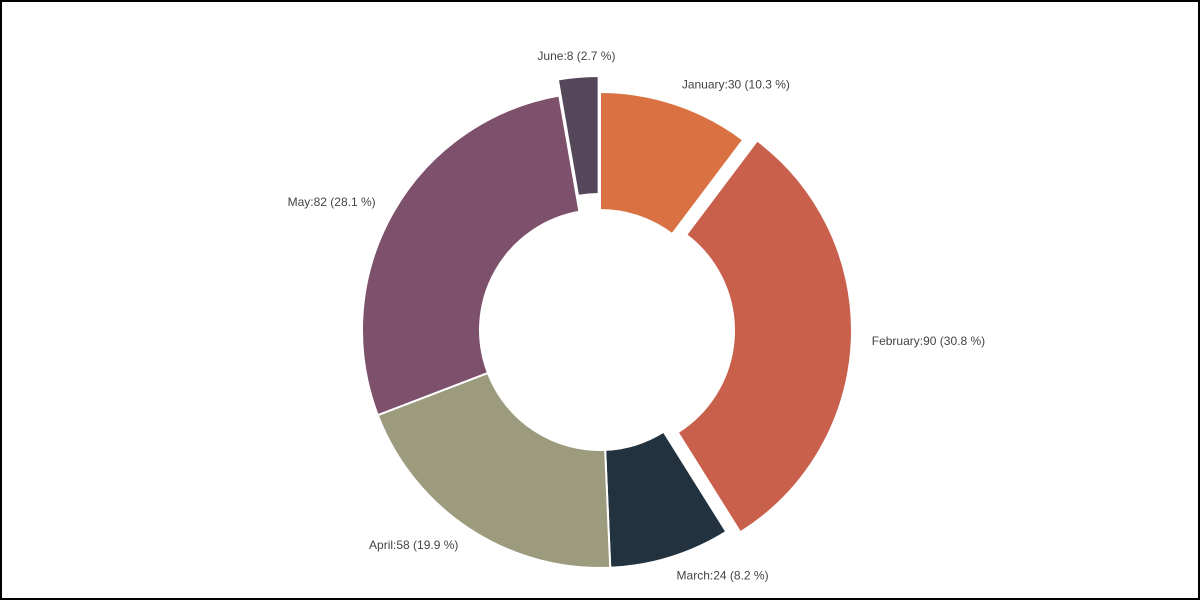  Describe the element at coordinates (576, 56) in the screenshot. I see `data-label: June:8 (2.7 %)` at that location.